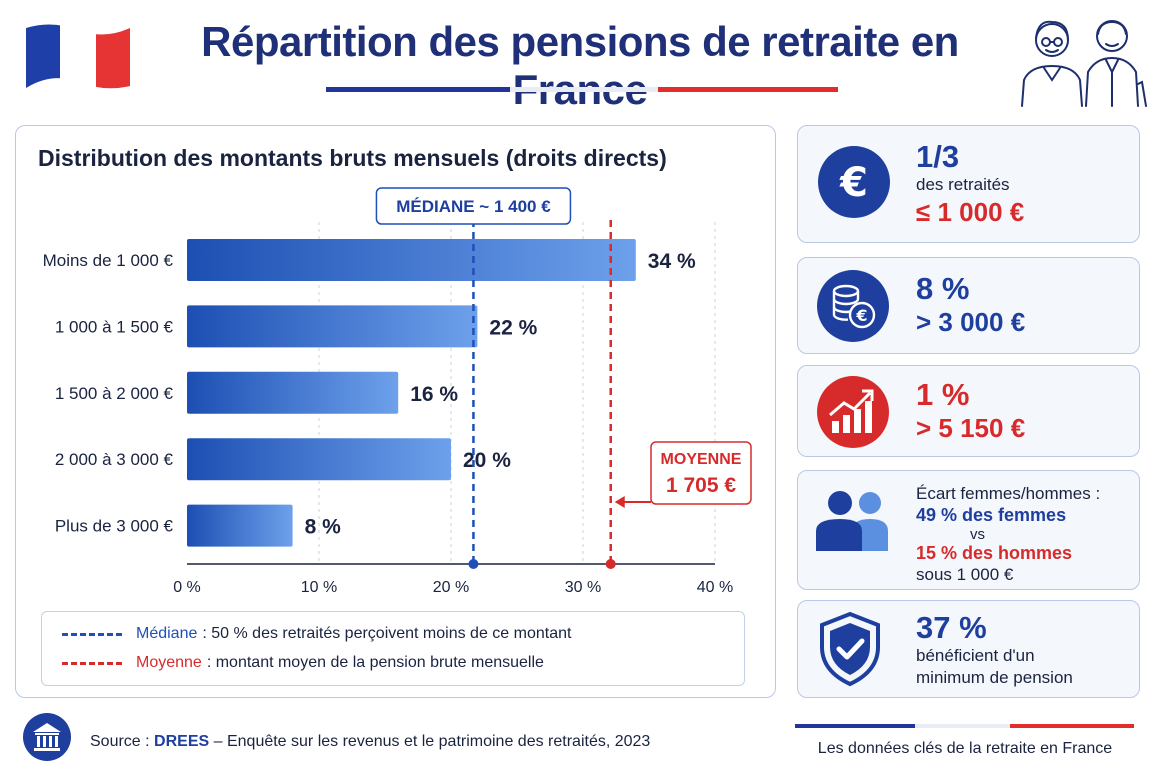 This screenshot has width=1168, height=784. I want to click on legend-median-label: Médiane, so click(167, 633).